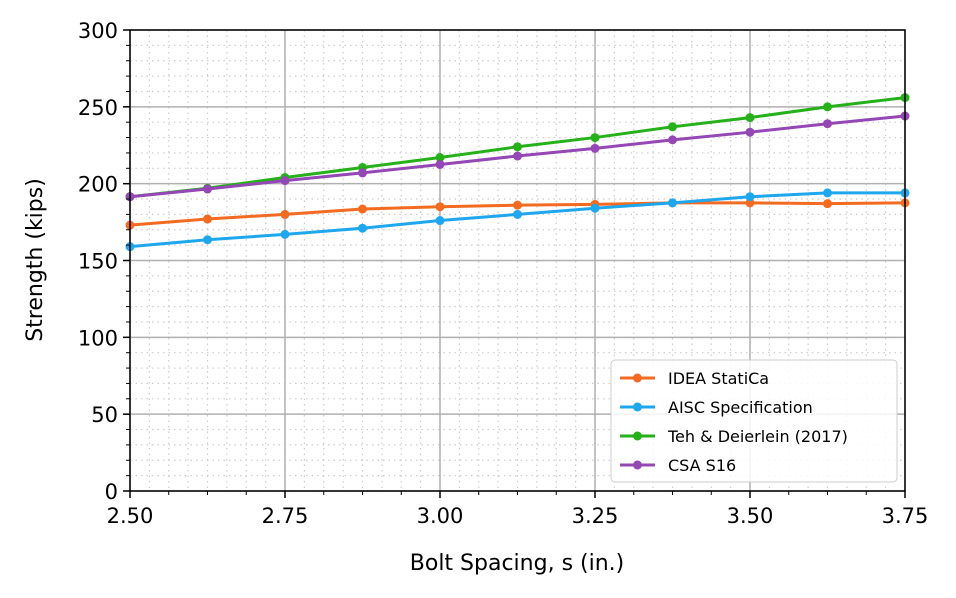  I want to click on legend-label: IDEA StatiCa, so click(718, 378).